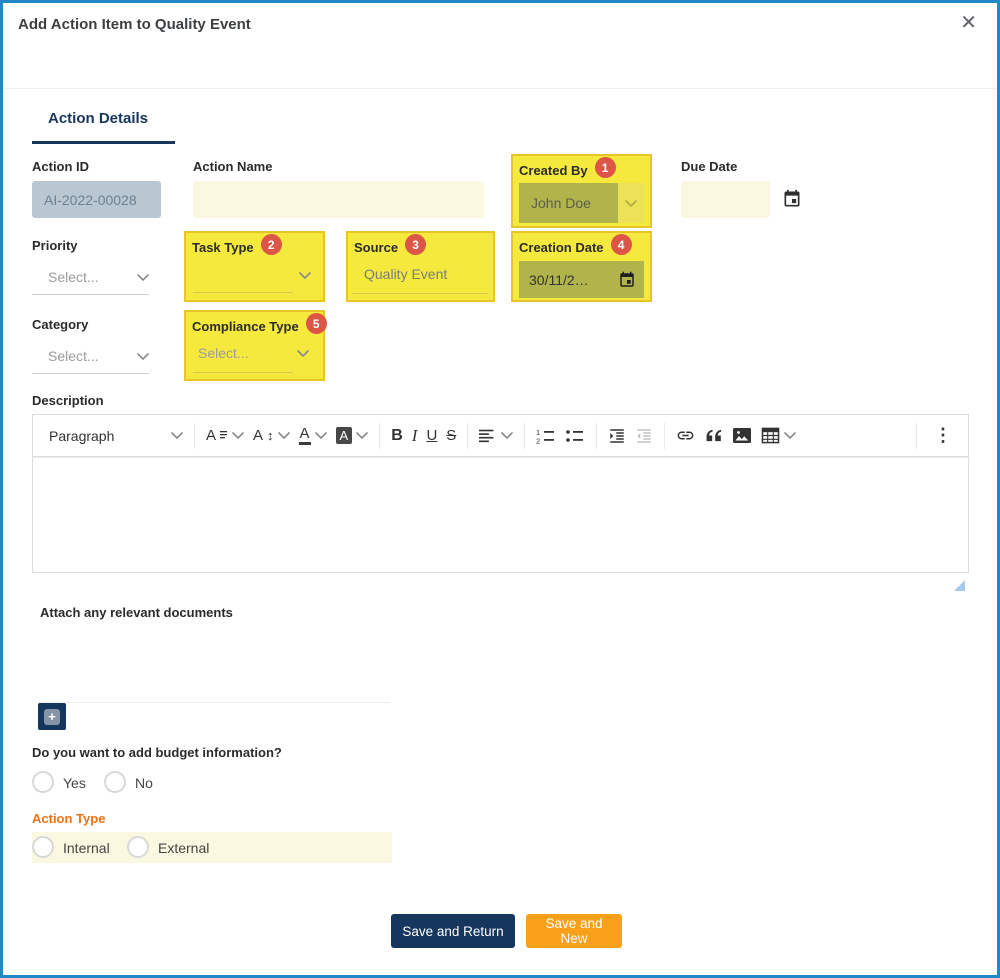  I want to click on creation-date-label: Creation Date, so click(561, 247).